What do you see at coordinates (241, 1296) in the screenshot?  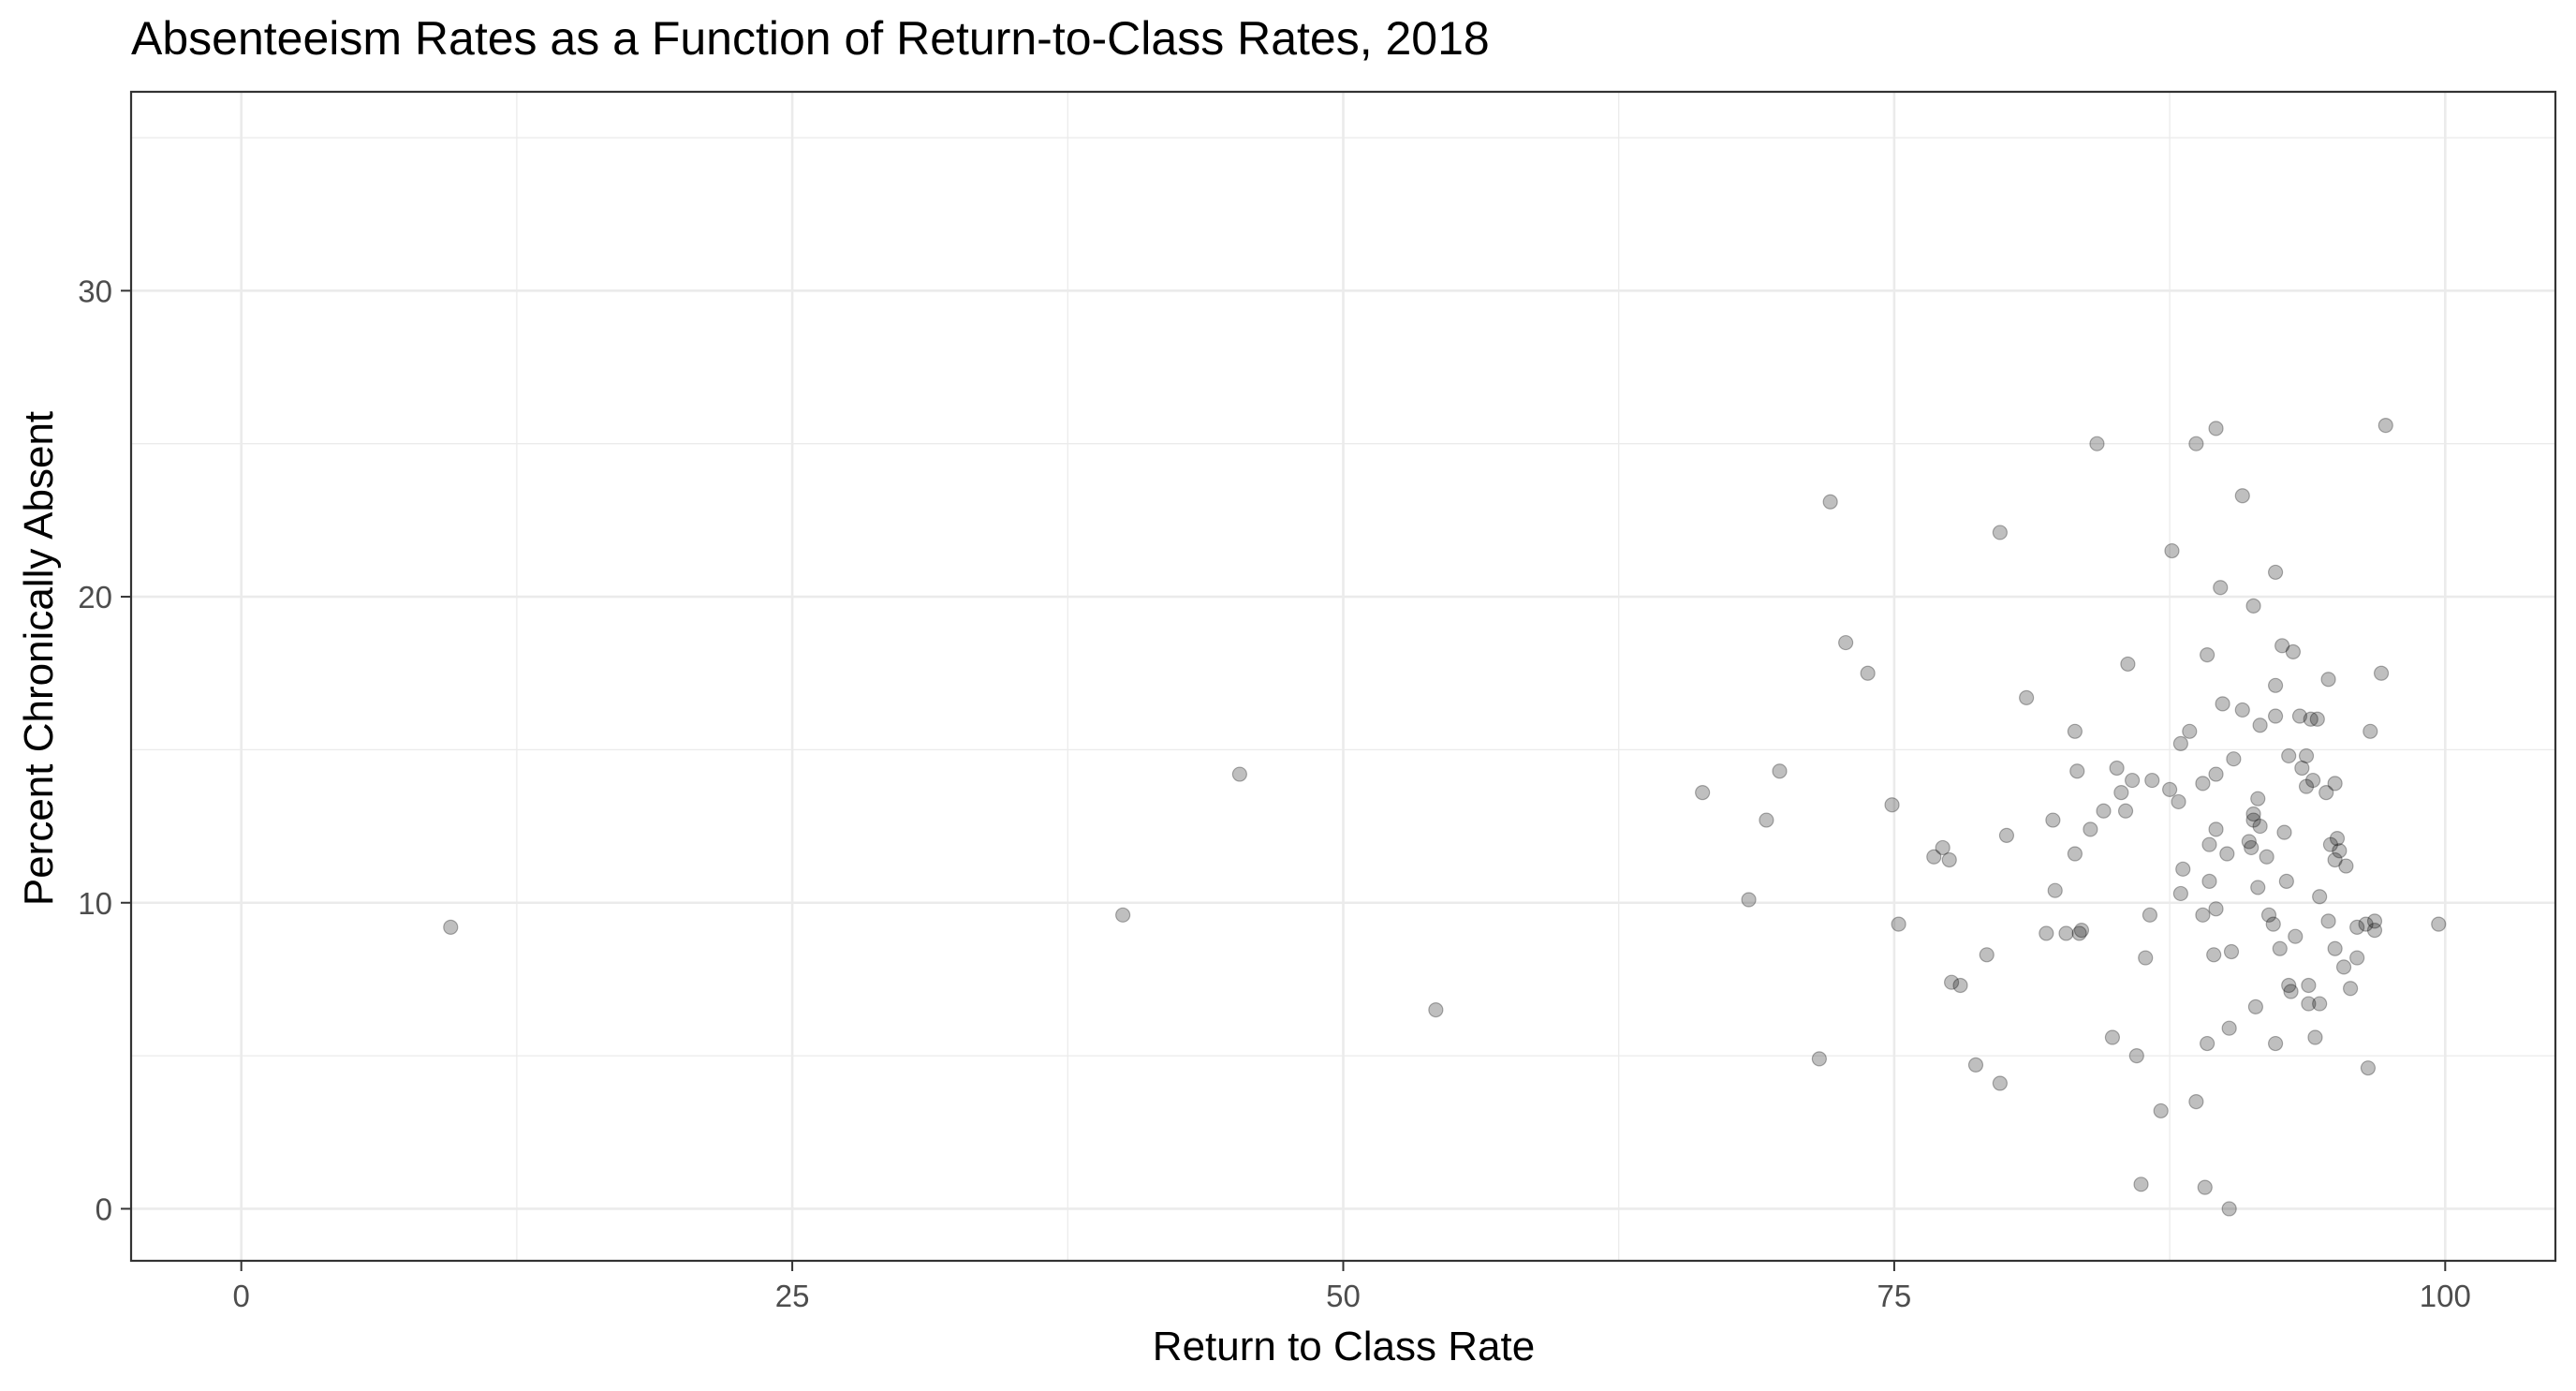 I see `x-tick-label: 0` at bounding box center [241, 1296].